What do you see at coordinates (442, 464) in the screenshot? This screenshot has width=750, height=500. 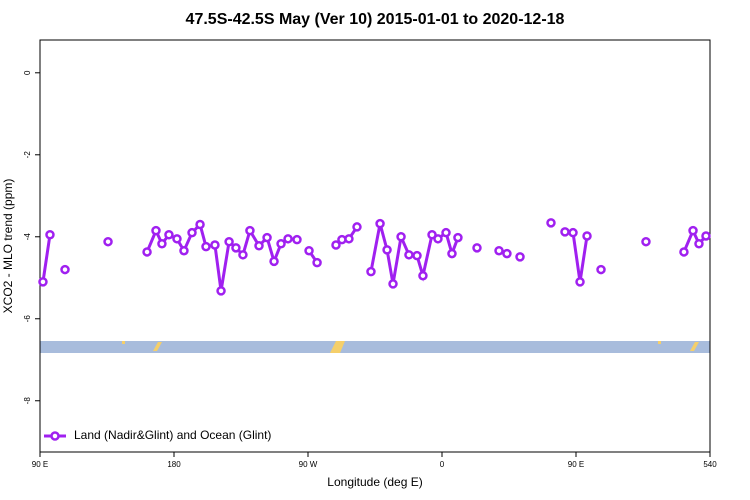 I see `x-tick-label: 0` at bounding box center [442, 464].